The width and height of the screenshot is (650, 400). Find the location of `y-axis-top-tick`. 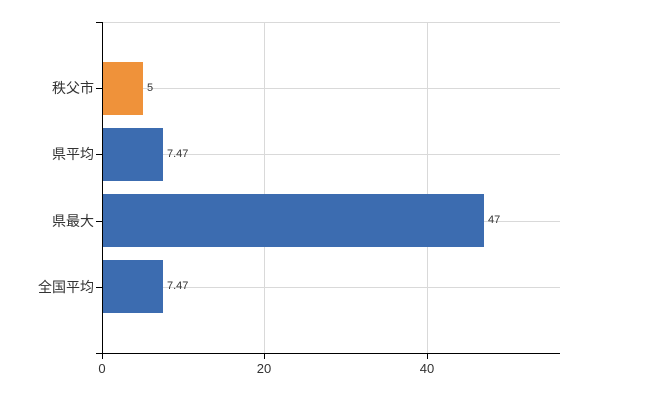

y-axis-top-tick is located at coordinates (99, 22).